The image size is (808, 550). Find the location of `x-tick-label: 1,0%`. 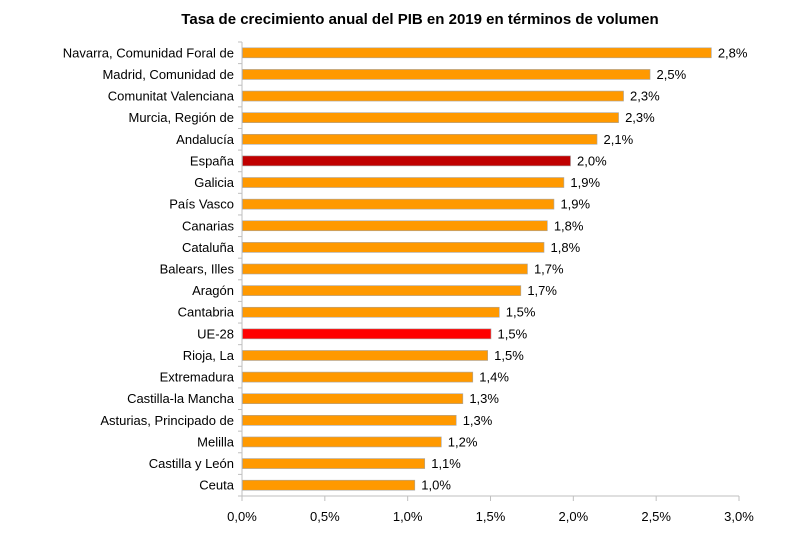

x-tick-label: 1,0% is located at coordinates (408, 516).